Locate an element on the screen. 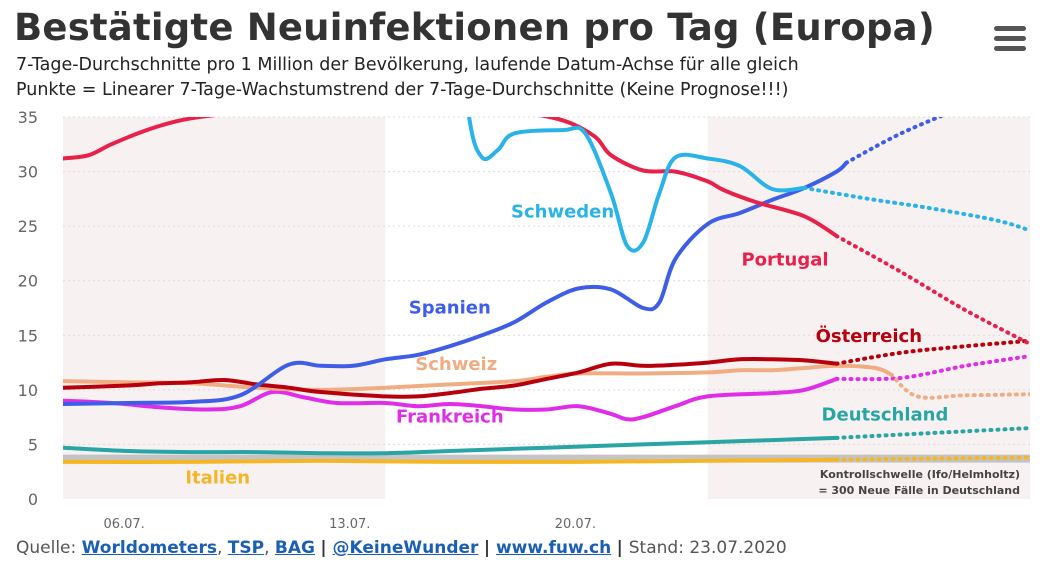 This screenshot has width=1044, height=572. source-link-bag: BAG is located at coordinates (294, 548).